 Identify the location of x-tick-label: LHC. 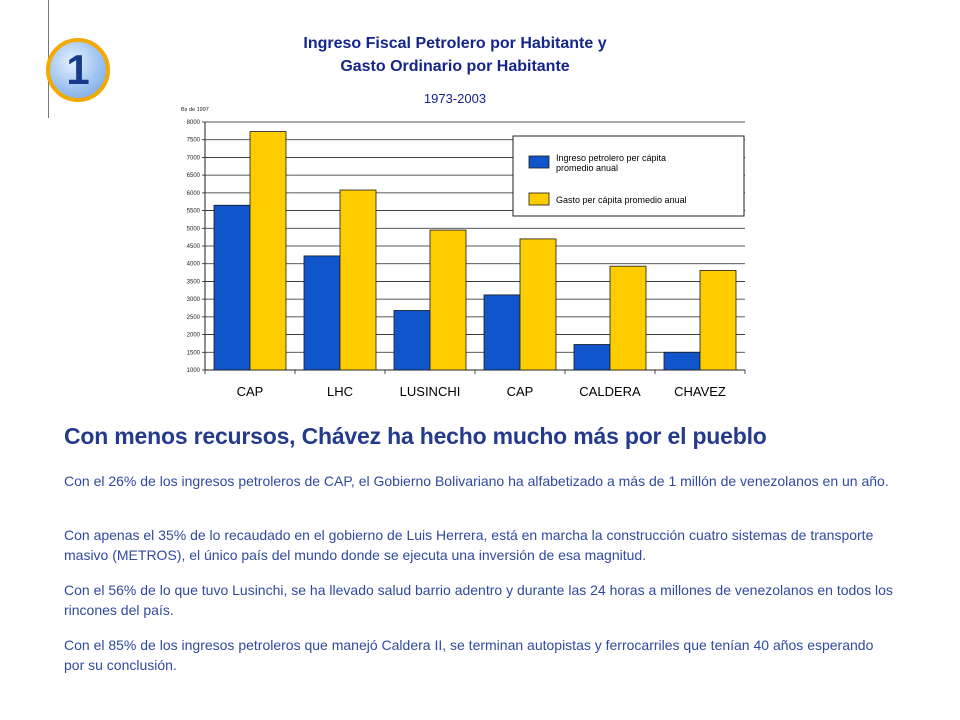
(340, 391).